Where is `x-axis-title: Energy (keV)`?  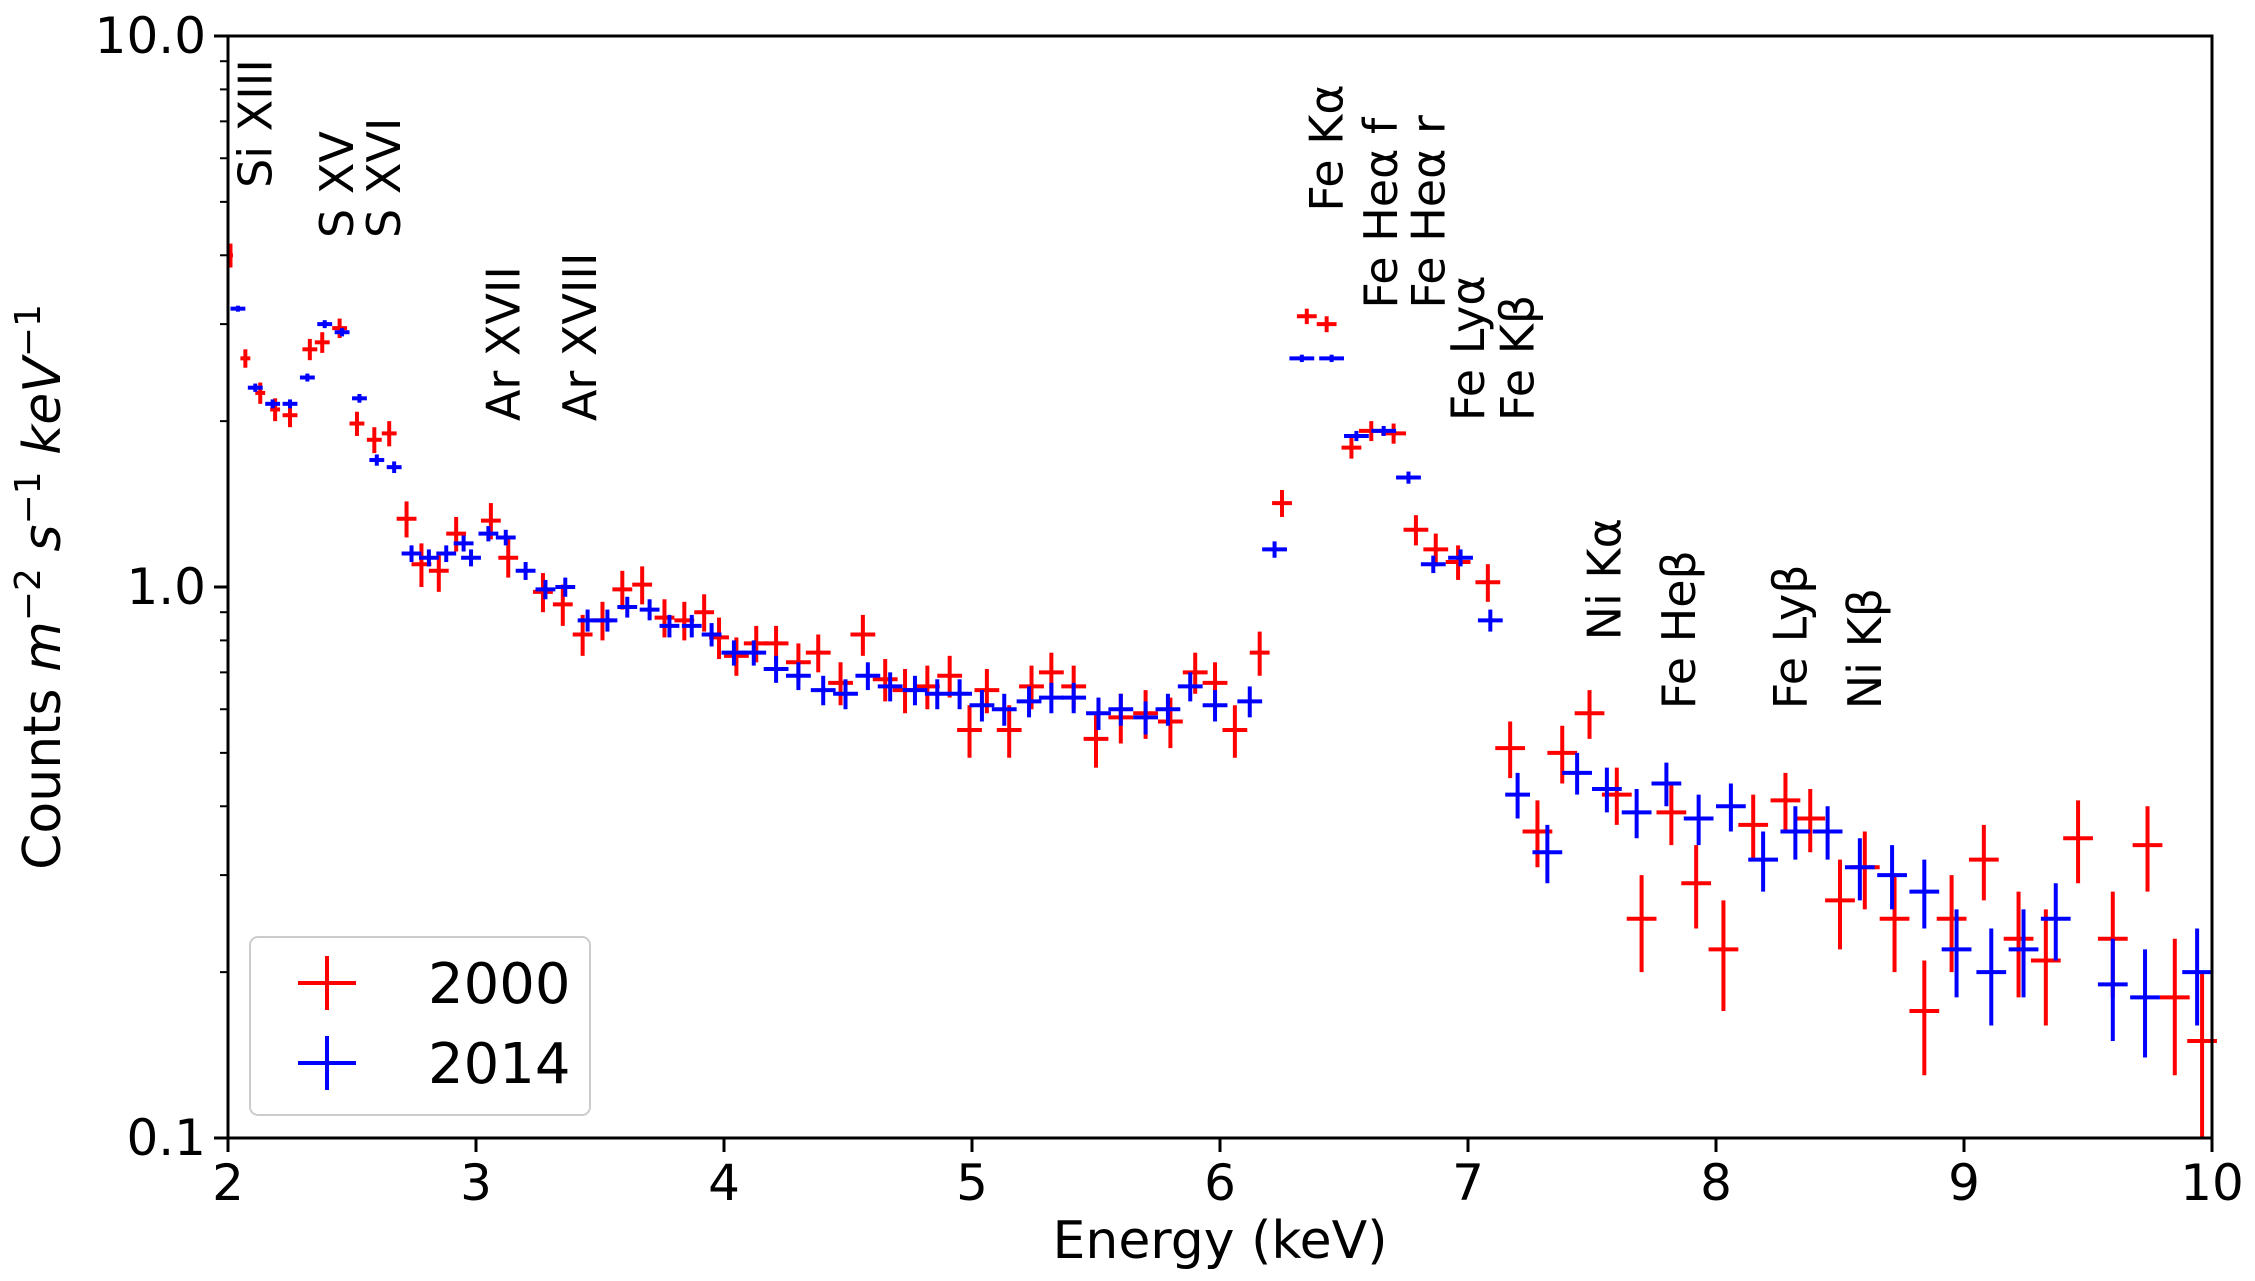
x-axis-title: Energy (keV) is located at coordinates (1220, 1241).